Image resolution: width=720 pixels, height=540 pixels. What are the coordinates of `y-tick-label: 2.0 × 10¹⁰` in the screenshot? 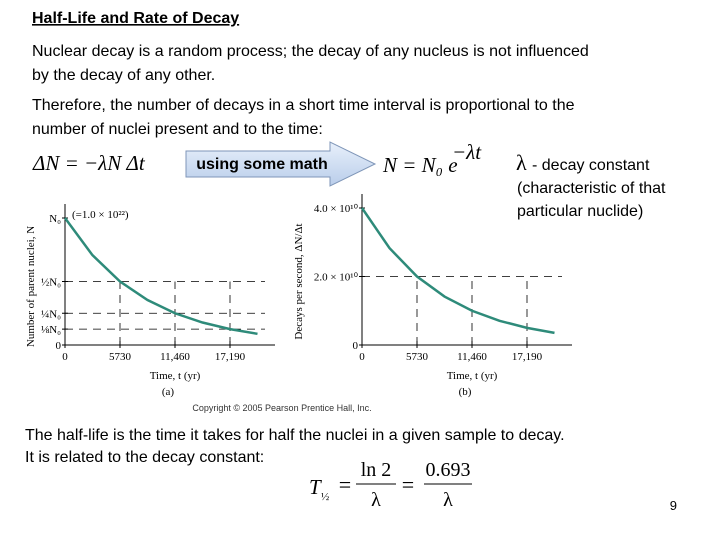 It's located at (336, 278).